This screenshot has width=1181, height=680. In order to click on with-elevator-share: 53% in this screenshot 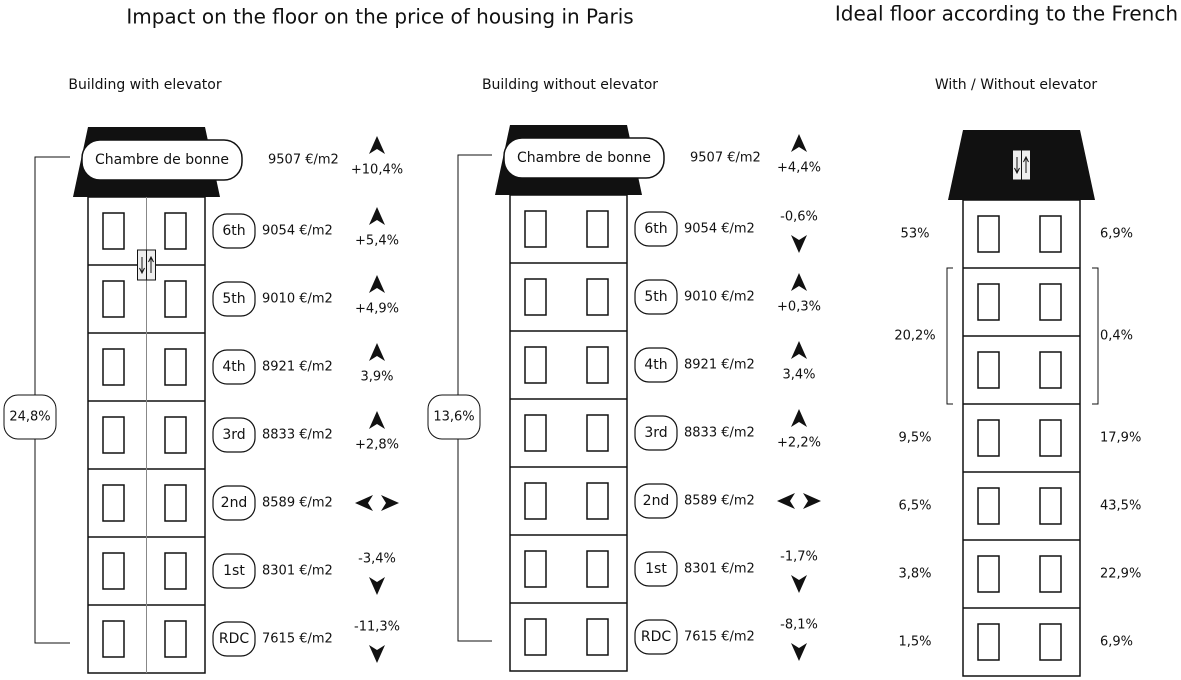, I will do `click(915, 234)`.